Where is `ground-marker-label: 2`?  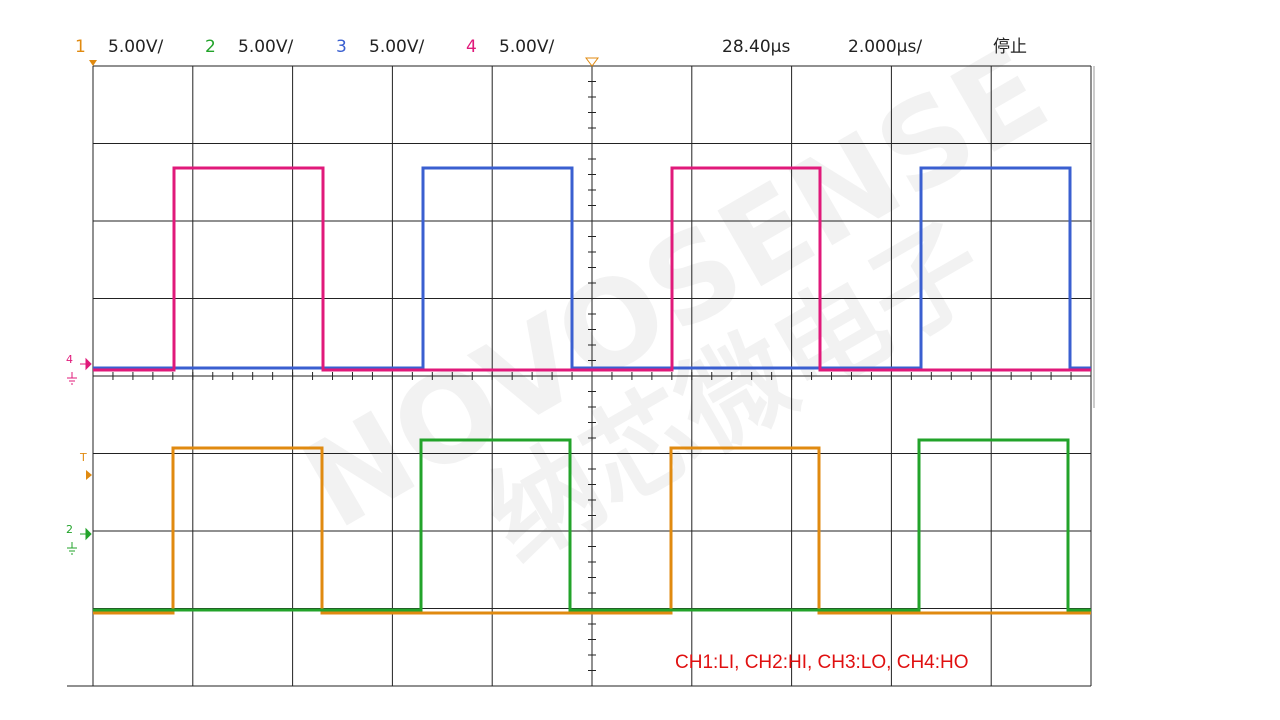 ground-marker-label: 2 is located at coordinates (69, 529).